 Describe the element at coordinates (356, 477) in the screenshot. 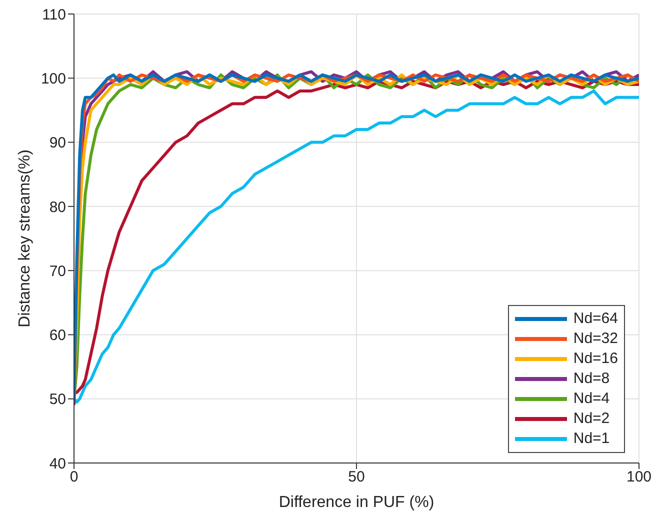

I see `x-tick-label: 50` at that location.